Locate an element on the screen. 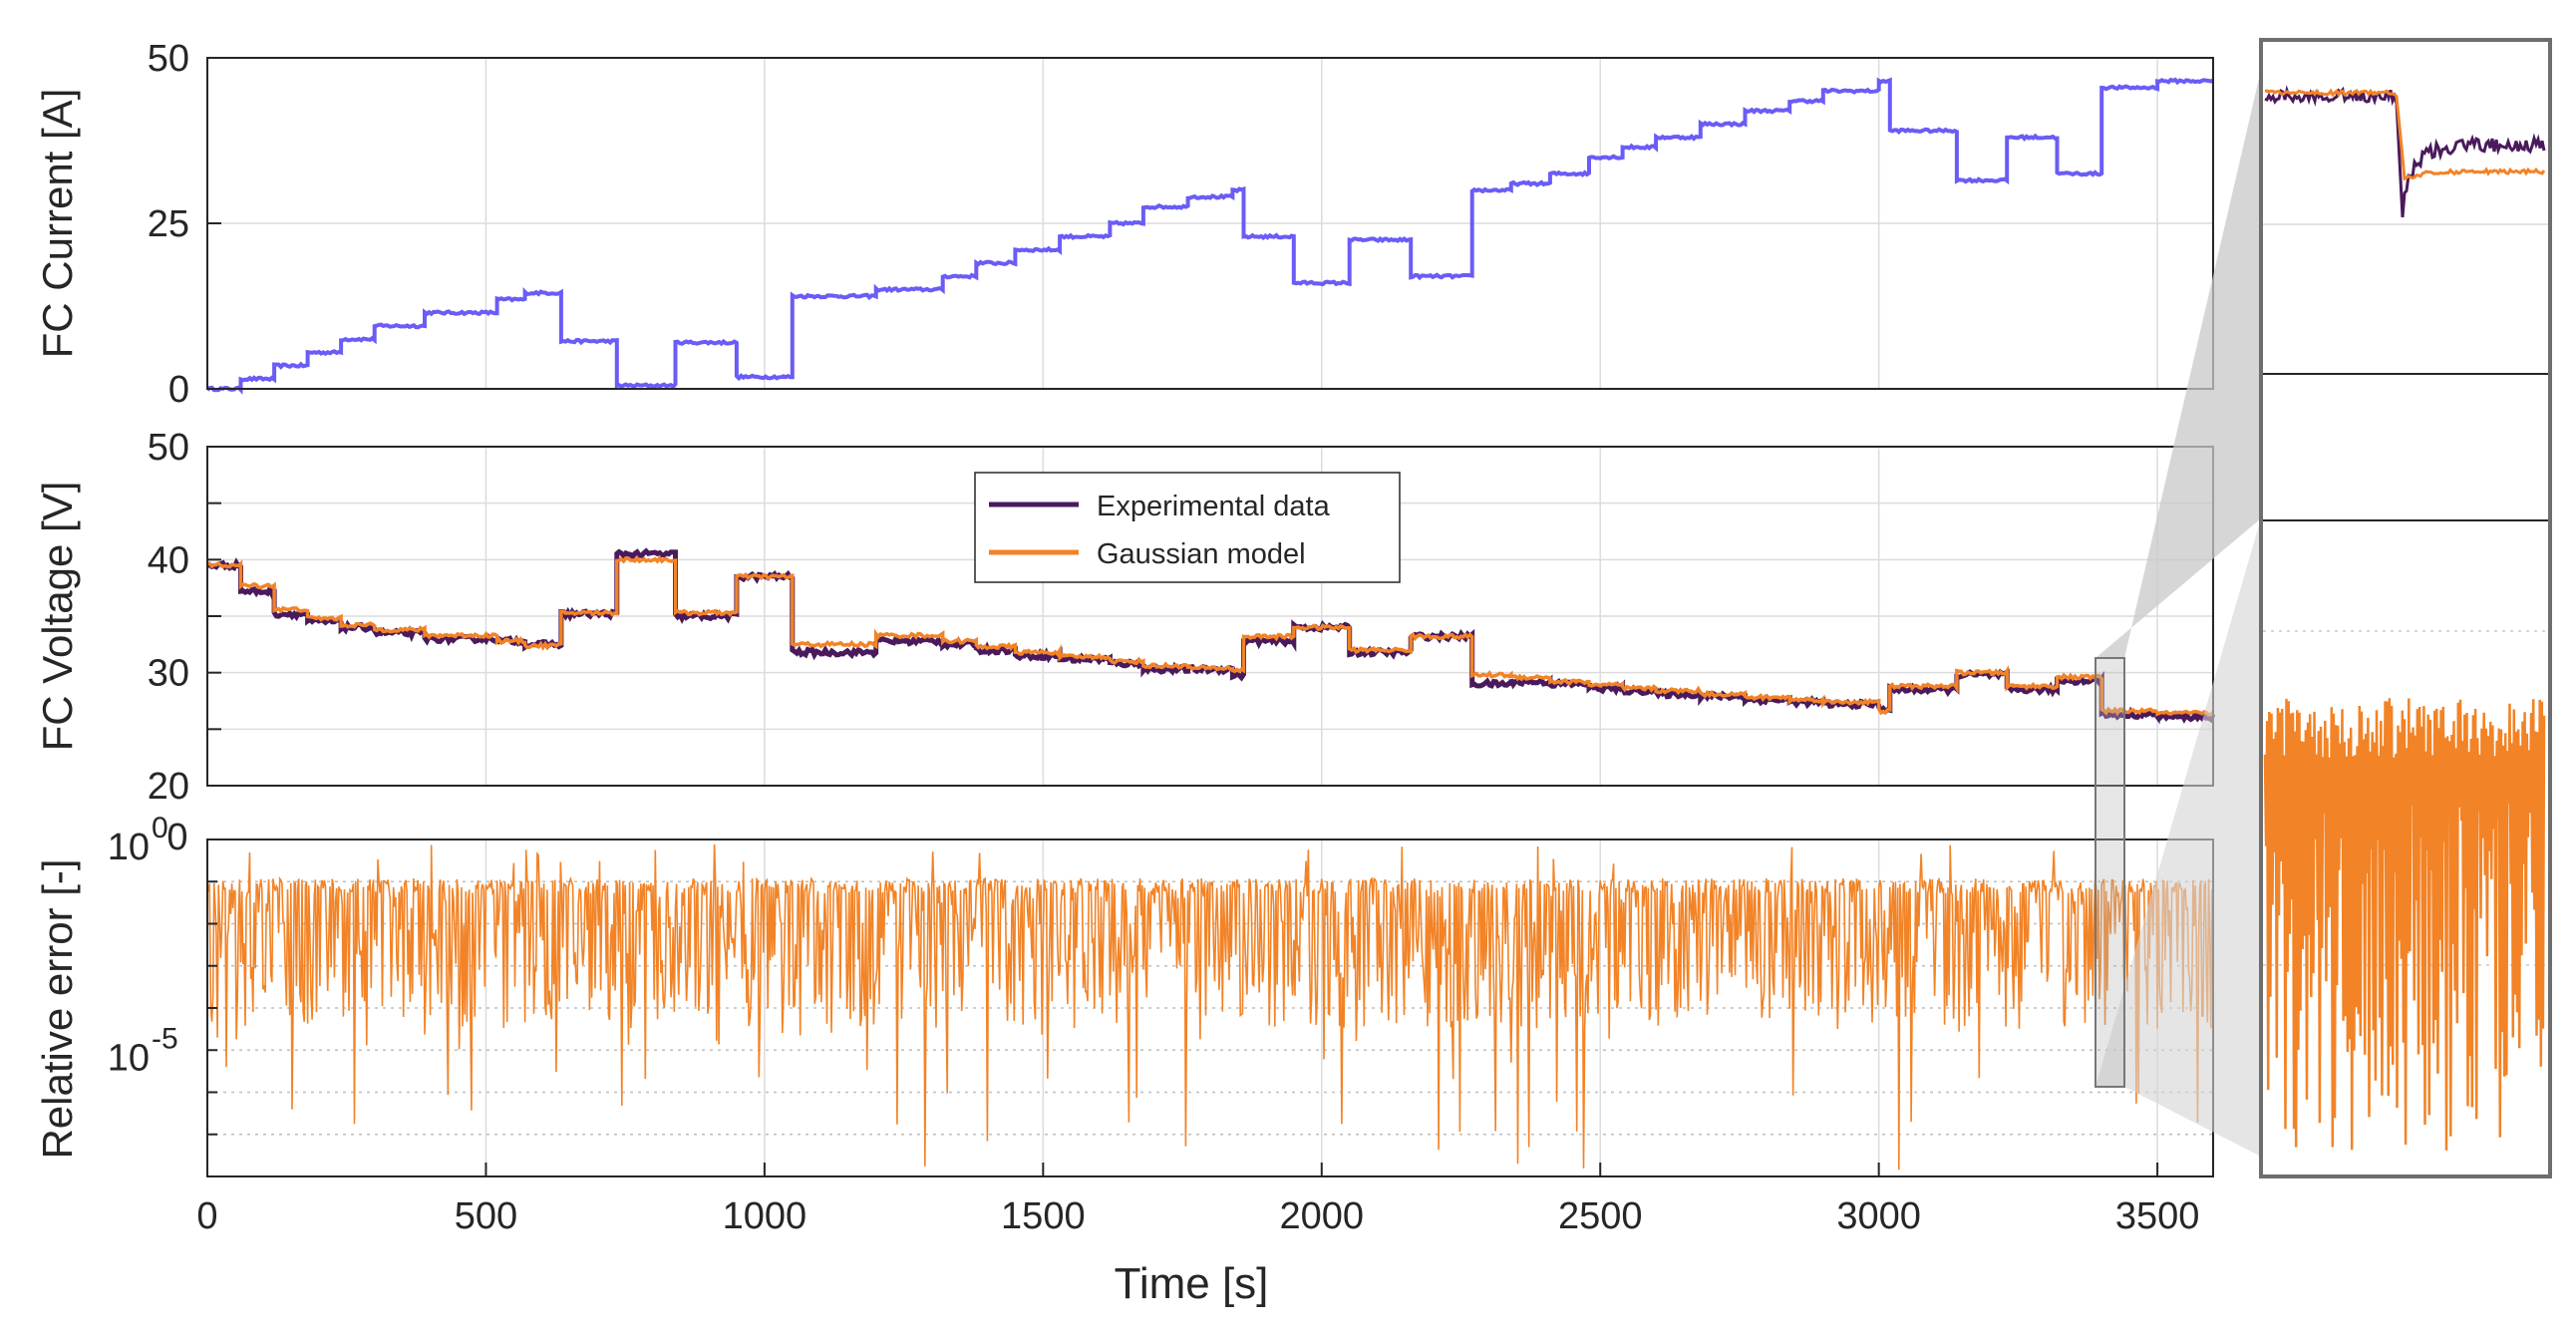 The width and height of the screenshot is (2576, 1337). voltage-y-ticks: 20 30 40 50 is located at coordinates (184, 617).